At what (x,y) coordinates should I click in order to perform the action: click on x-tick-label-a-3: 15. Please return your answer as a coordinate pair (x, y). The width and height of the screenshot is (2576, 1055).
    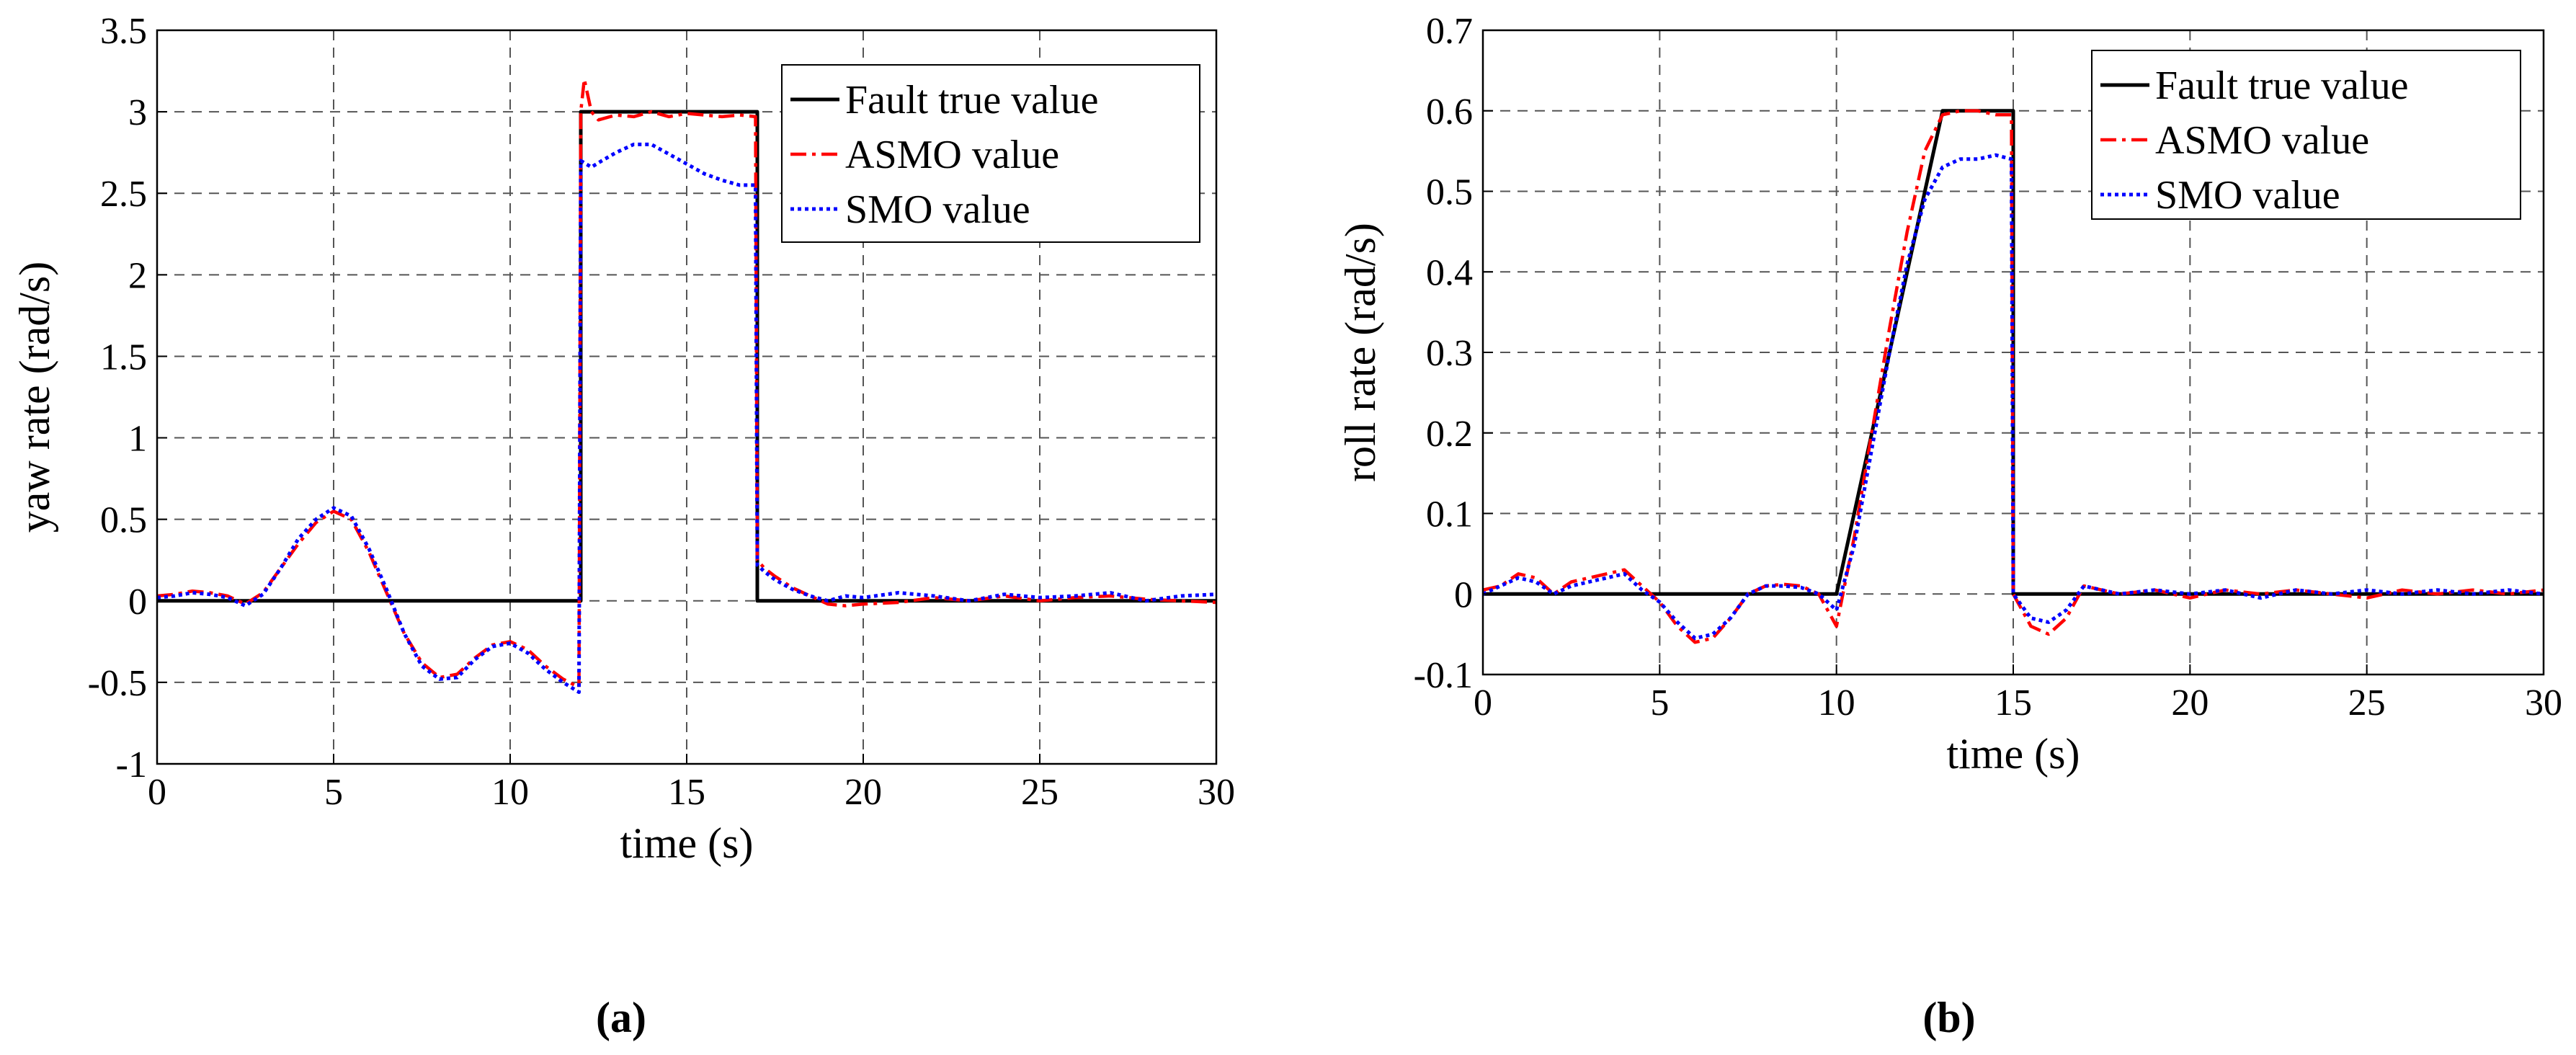
    Looking at the image, I should click on (686, 792).